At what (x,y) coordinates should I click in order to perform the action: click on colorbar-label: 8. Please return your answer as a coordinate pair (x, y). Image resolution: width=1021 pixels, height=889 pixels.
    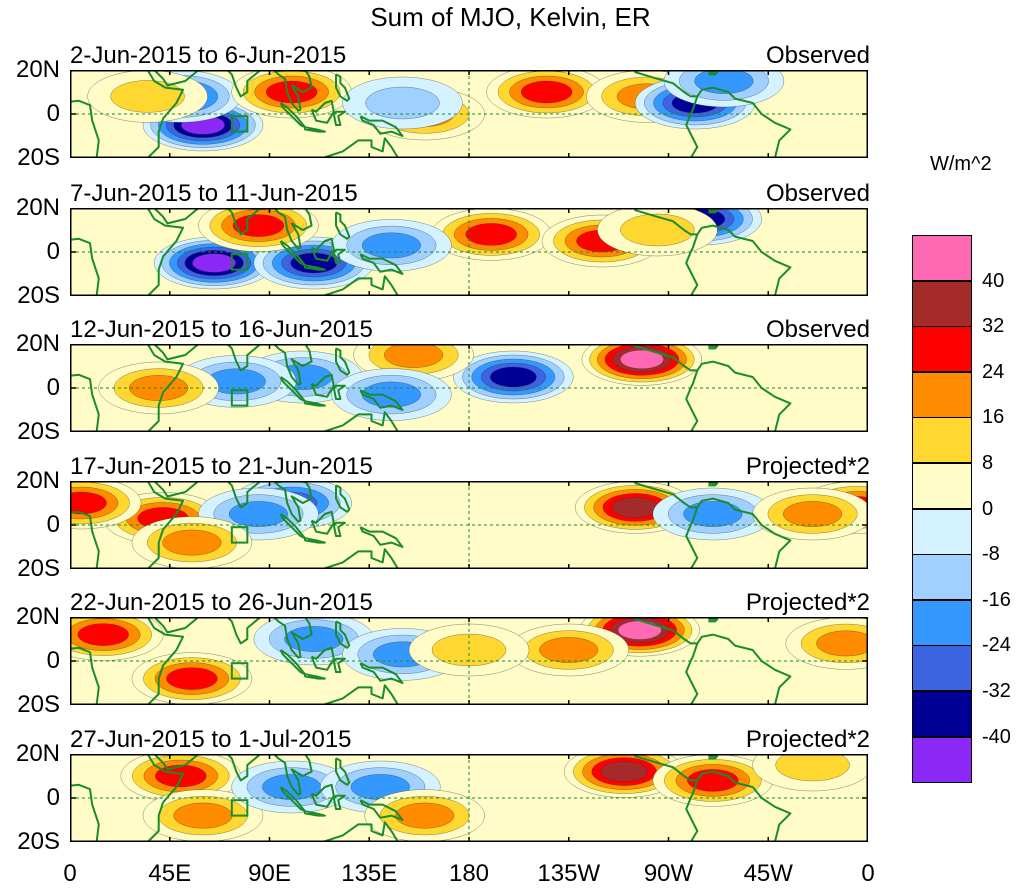
    Looking at the image, I should click on (988, 463).